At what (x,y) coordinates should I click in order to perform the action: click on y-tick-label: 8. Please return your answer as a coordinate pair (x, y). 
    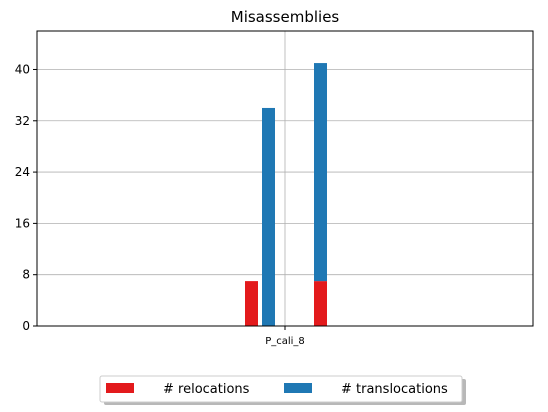
    Looking at the image, I should click on (26, 275).